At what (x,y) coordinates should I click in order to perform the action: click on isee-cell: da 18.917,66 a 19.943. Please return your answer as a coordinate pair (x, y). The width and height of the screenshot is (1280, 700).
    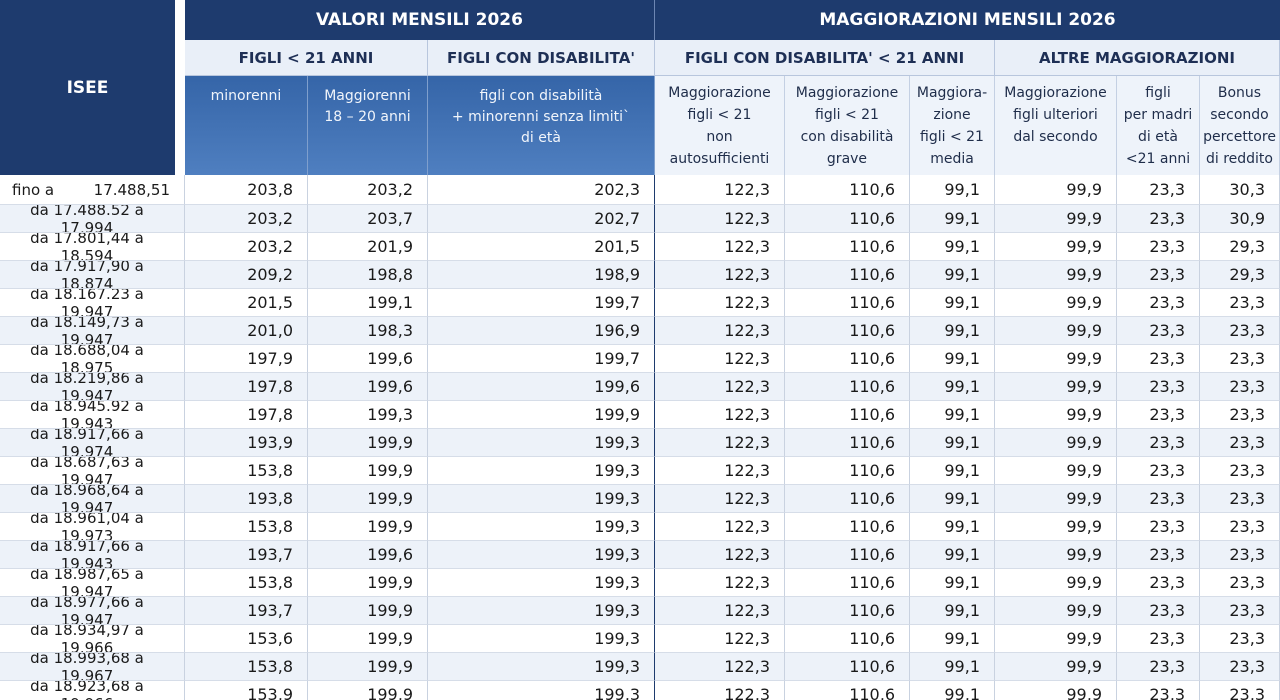
    Looking at the image, I should click on (92, 555).